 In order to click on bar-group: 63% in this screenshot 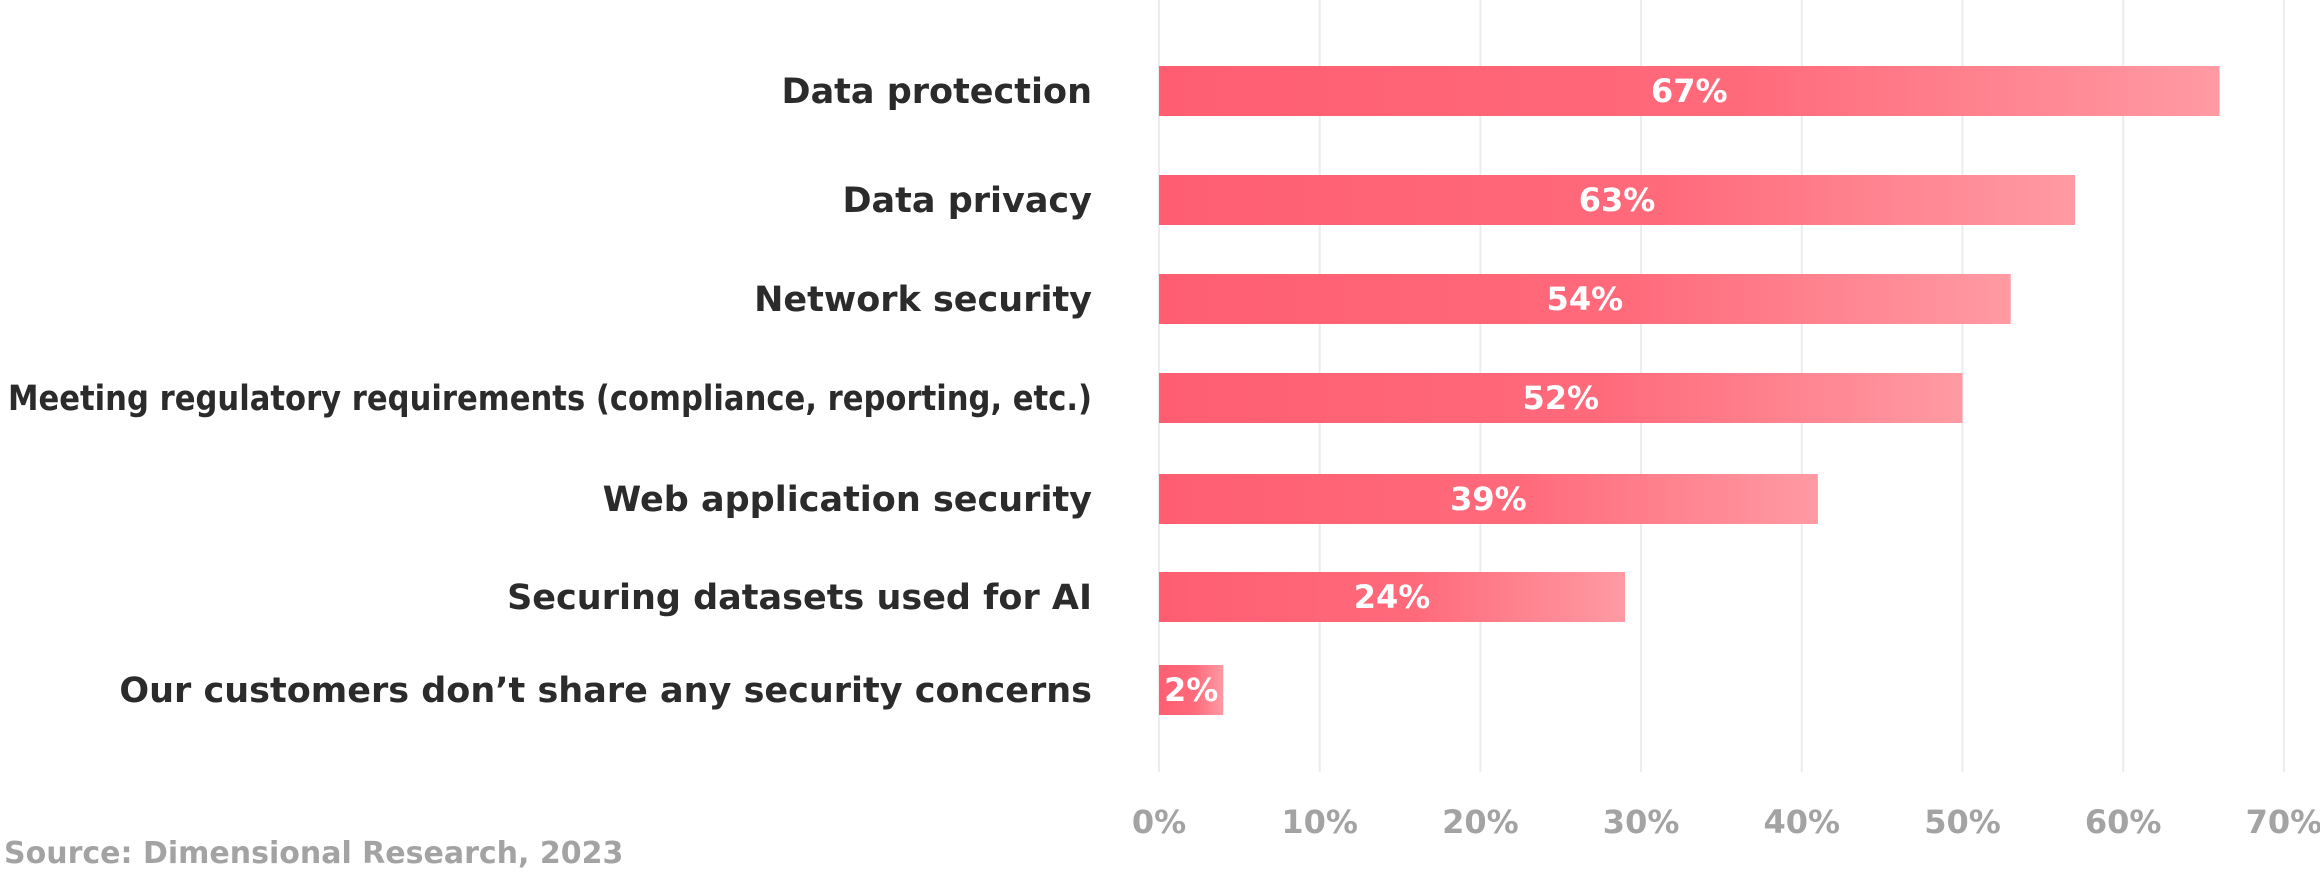, I will do `click(1617, 200)`.